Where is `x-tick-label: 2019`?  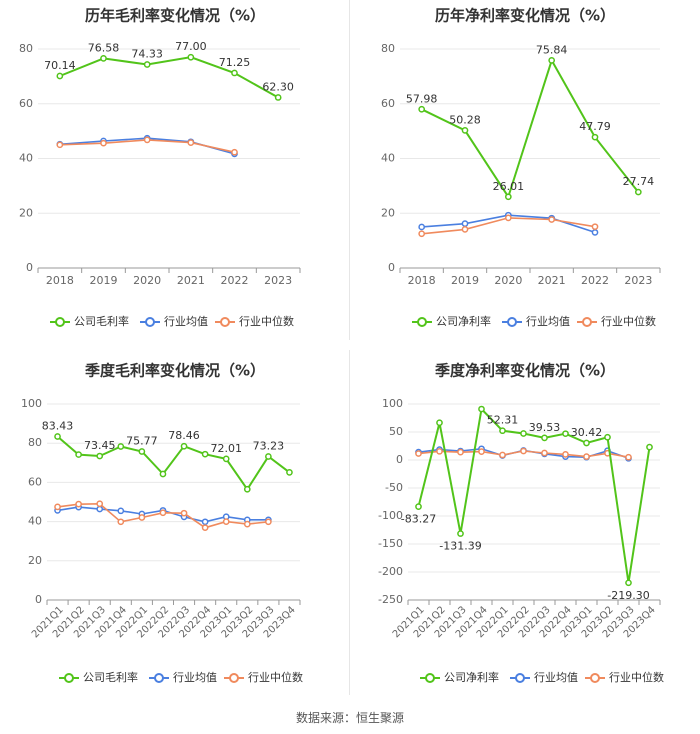 x-tick-label: 2019 is located at coordinates (104, 280).